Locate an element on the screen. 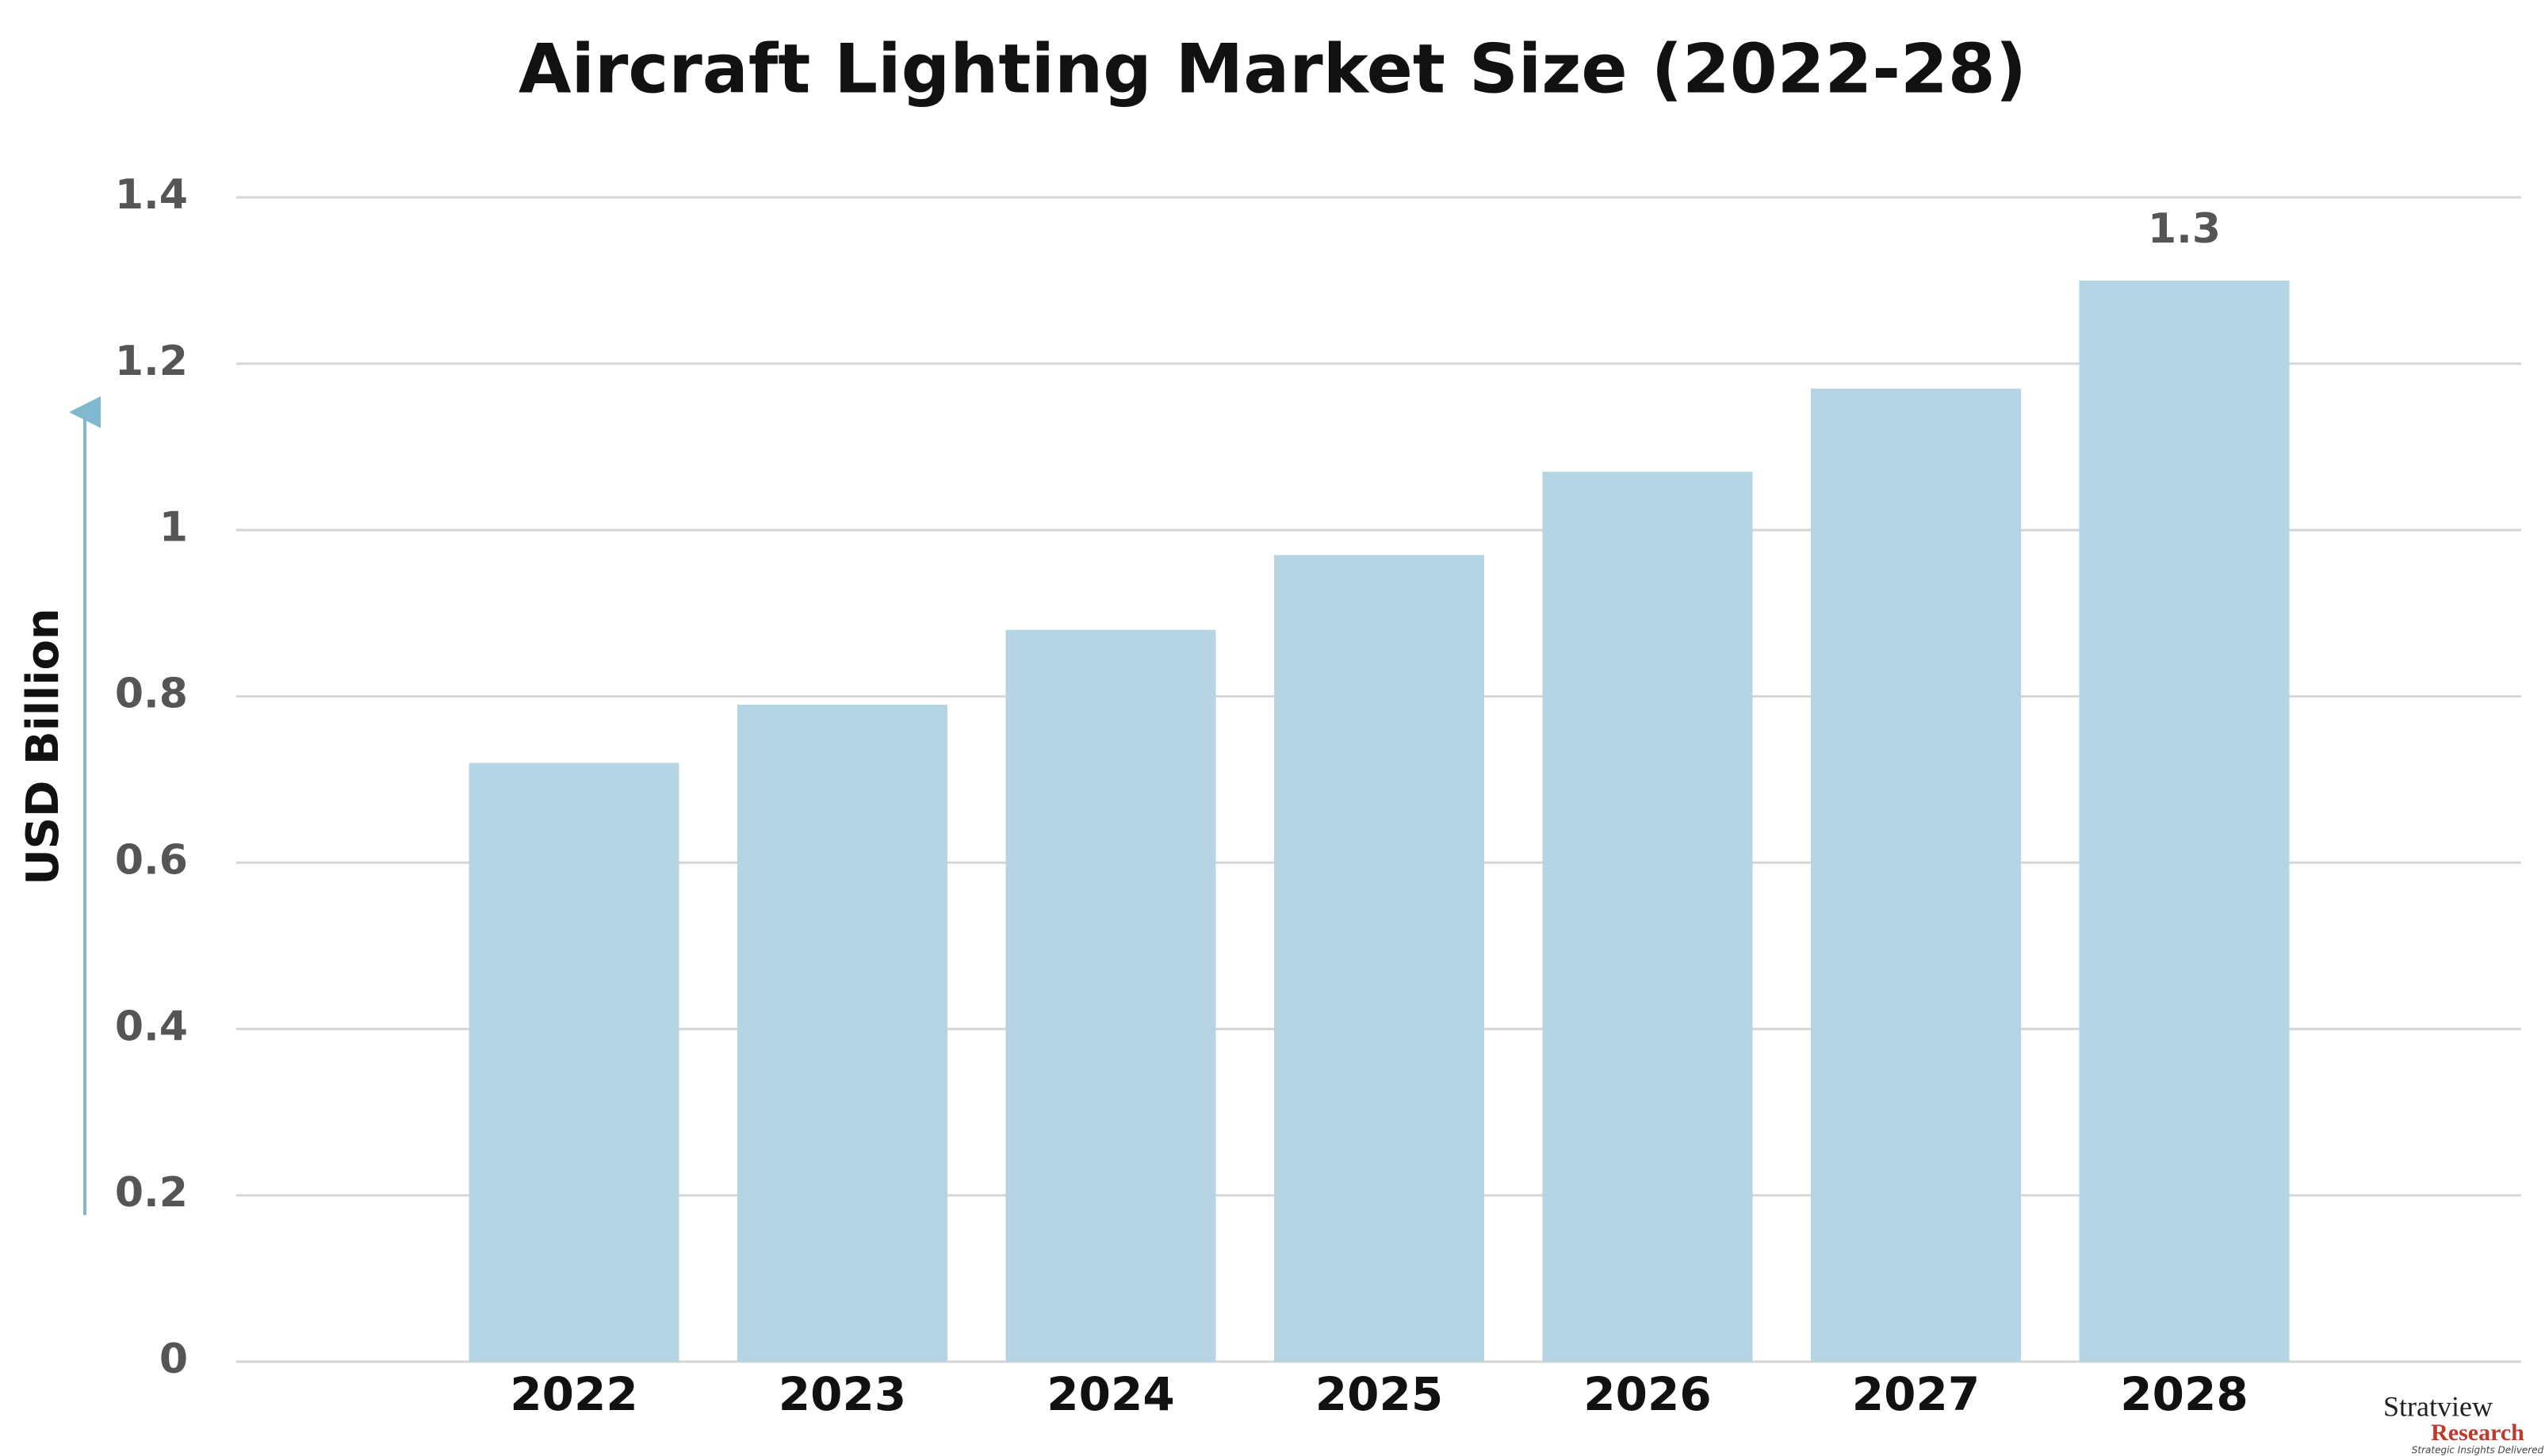  y-tick-label: 0 is located at coordinates (173, 1359).